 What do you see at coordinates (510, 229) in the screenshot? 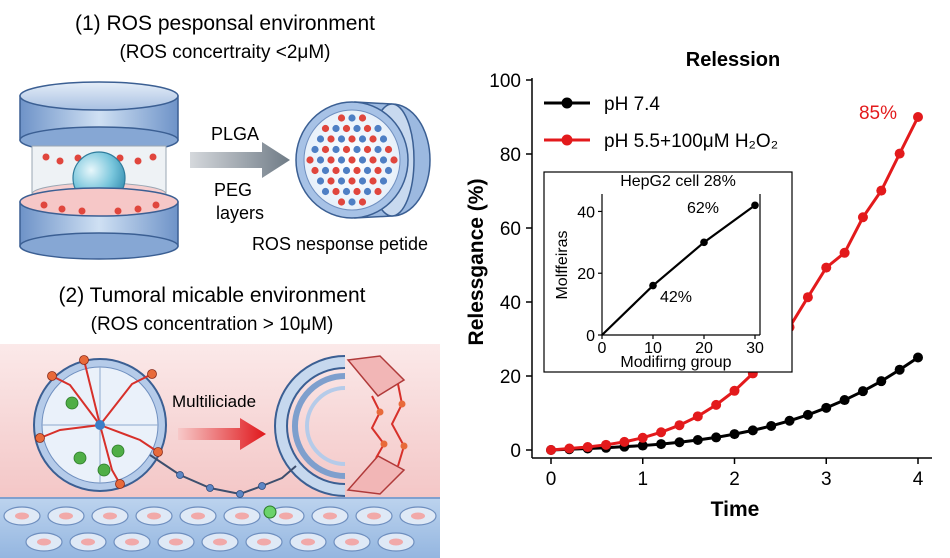
I see `main-ytick-label: 60` at bounding box center [510, 229].